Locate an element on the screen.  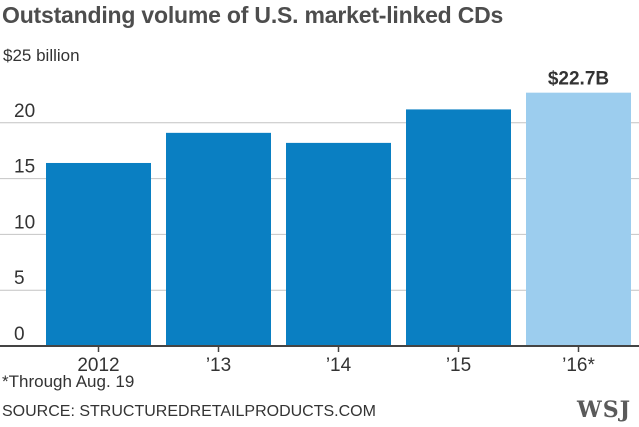
y-axis-label: $25 billion is located at coordinates (41, 55).